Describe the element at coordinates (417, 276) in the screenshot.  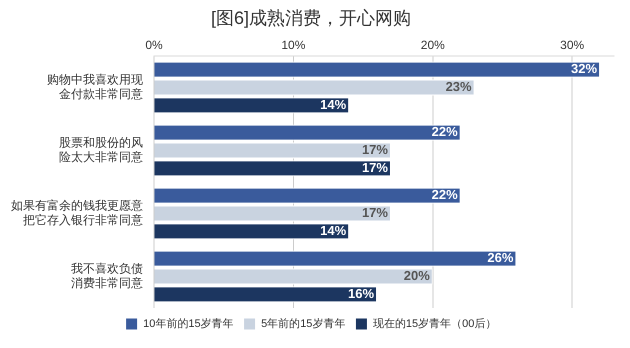
I see `data-label: 20%` at that location.